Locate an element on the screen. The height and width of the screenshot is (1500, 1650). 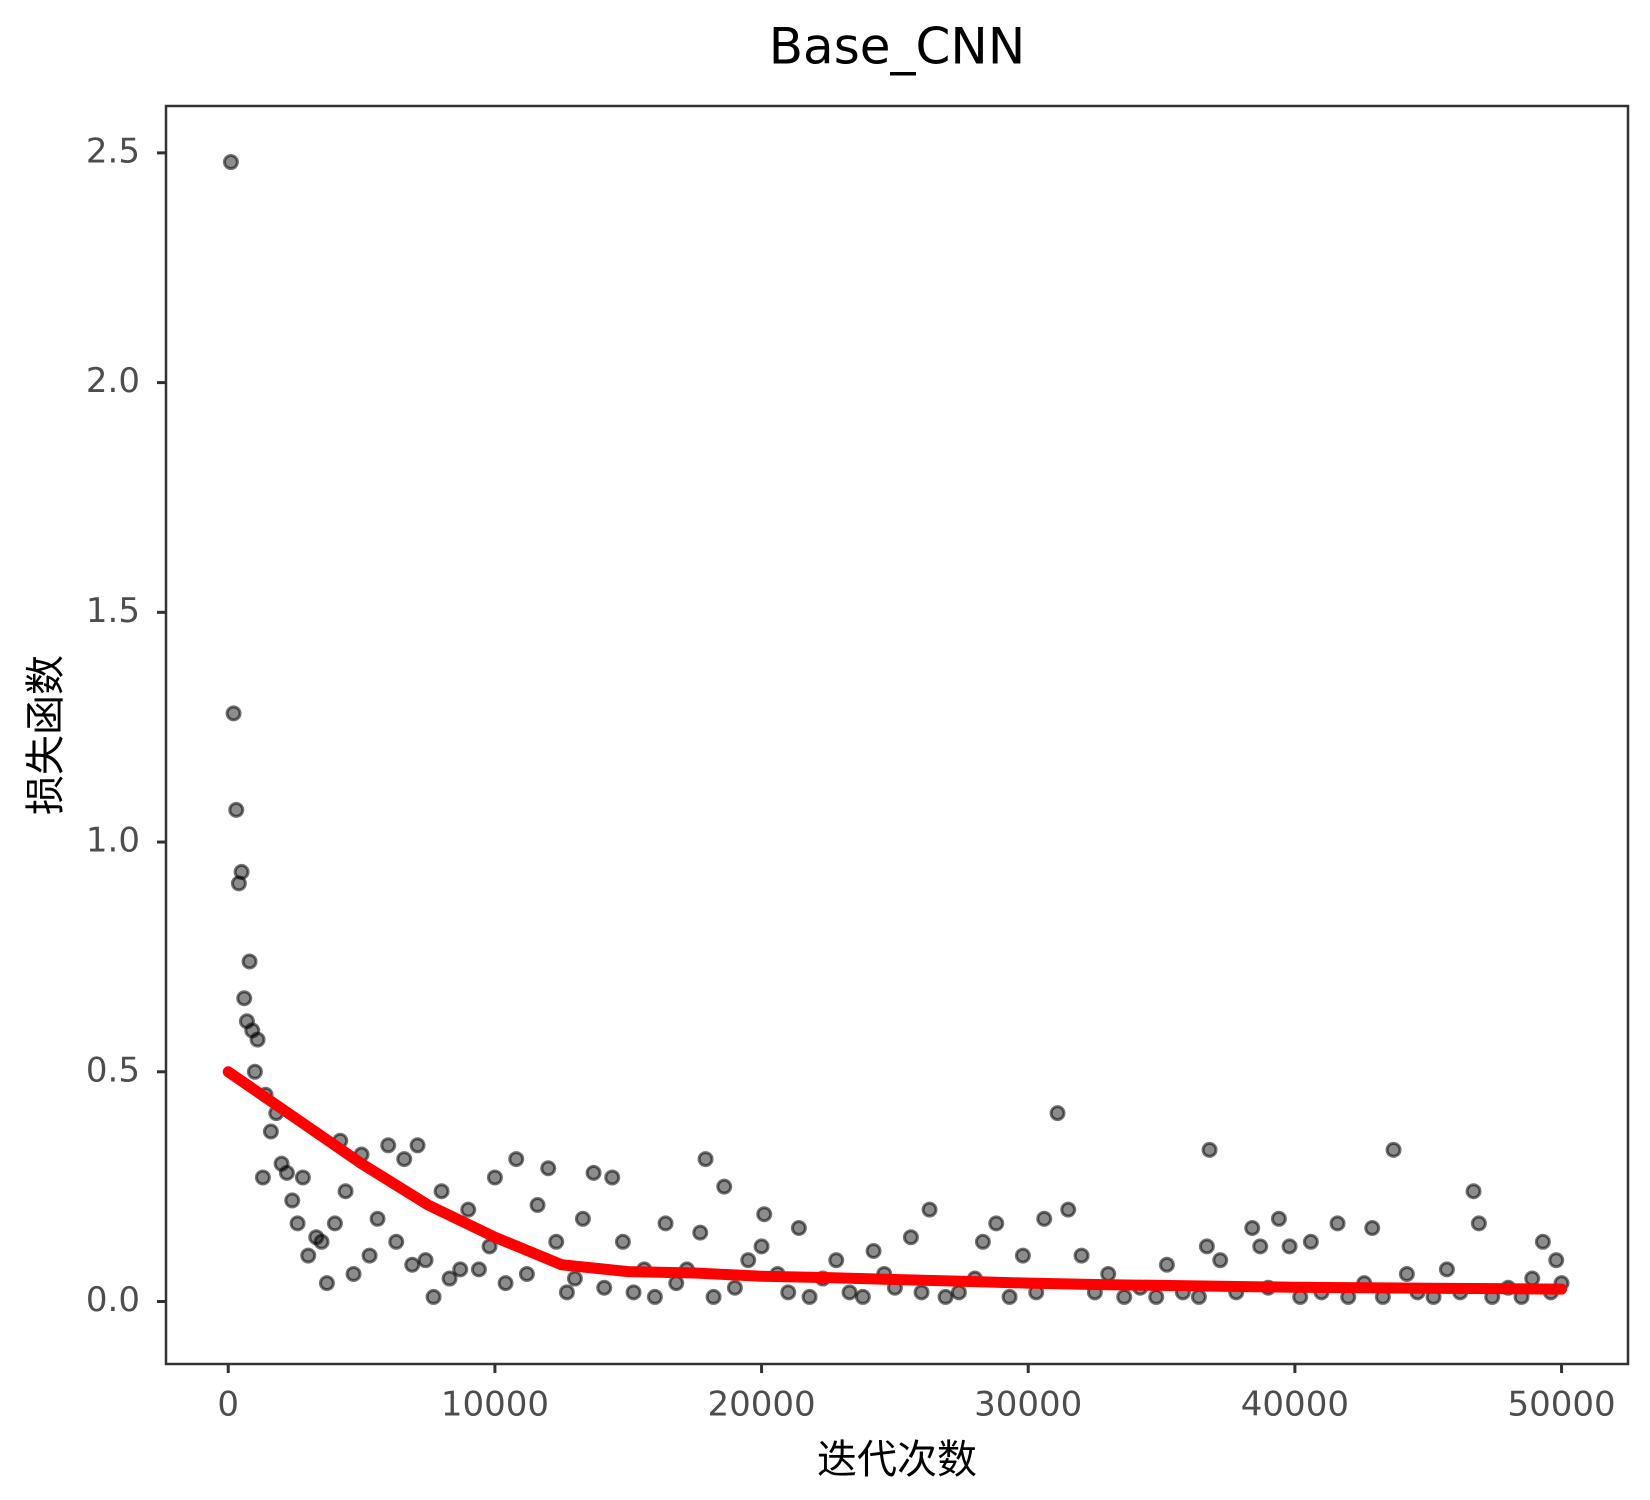
chart-title: Base_CNN is located at coordinates (897, 47).